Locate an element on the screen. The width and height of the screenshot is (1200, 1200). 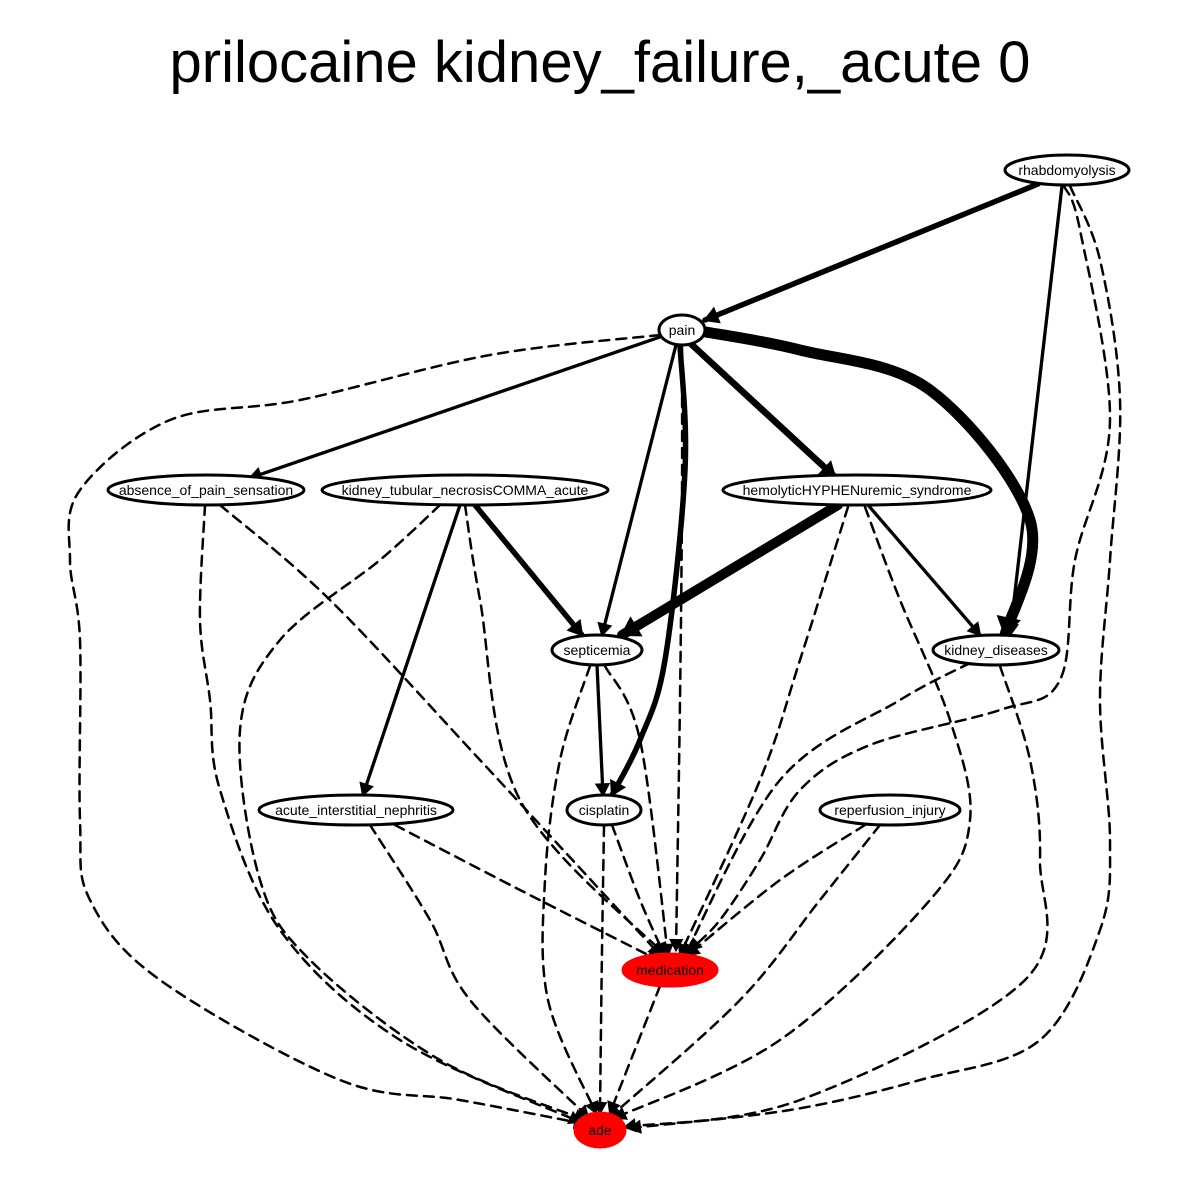
diagram-title: prilocaine kidney_failure,_acute 0 is located at coordinates (600, 62).